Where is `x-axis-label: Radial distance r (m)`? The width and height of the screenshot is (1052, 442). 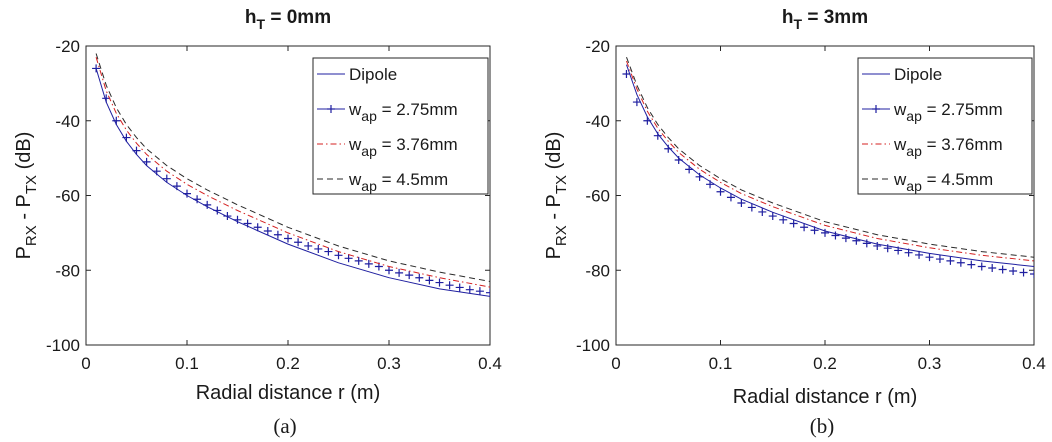
x-axis-label: Radial distance r (m) is located at coordinates (825, 397).